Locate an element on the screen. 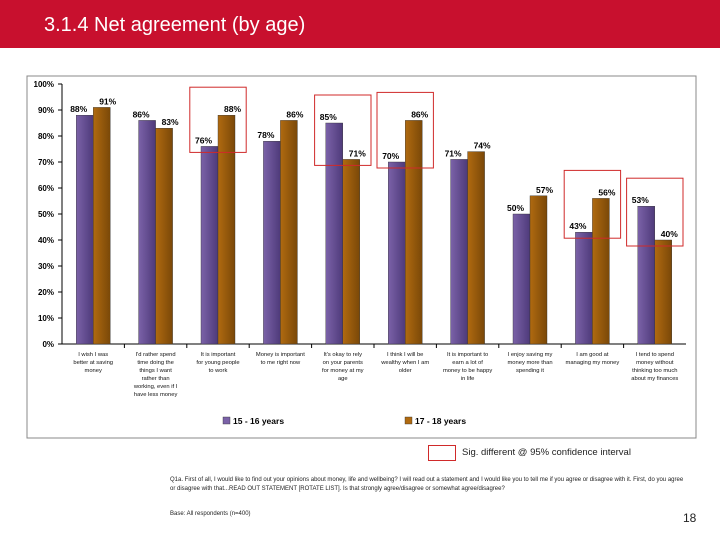 Image resolution: width=720 pixels, height=540 pixels. significance-legend: Sig. different @ 95% confidence interval is located at coordinates (563, 454).